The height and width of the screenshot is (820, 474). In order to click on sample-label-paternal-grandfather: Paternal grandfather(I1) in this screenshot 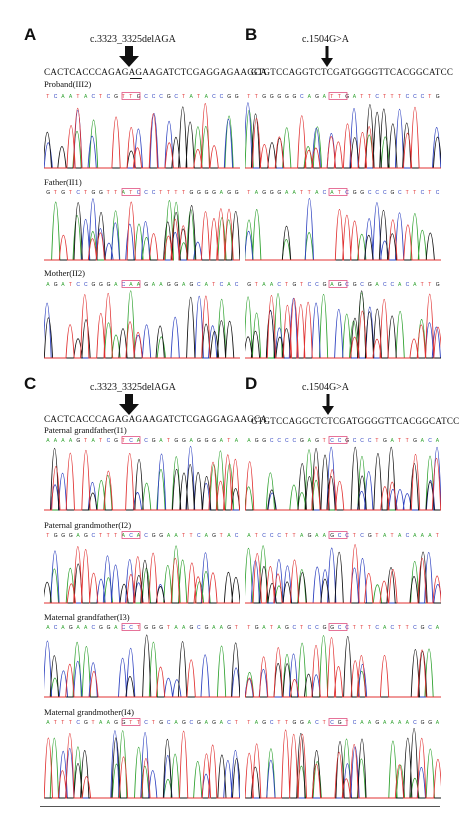, I will do `click(85, 430)`.